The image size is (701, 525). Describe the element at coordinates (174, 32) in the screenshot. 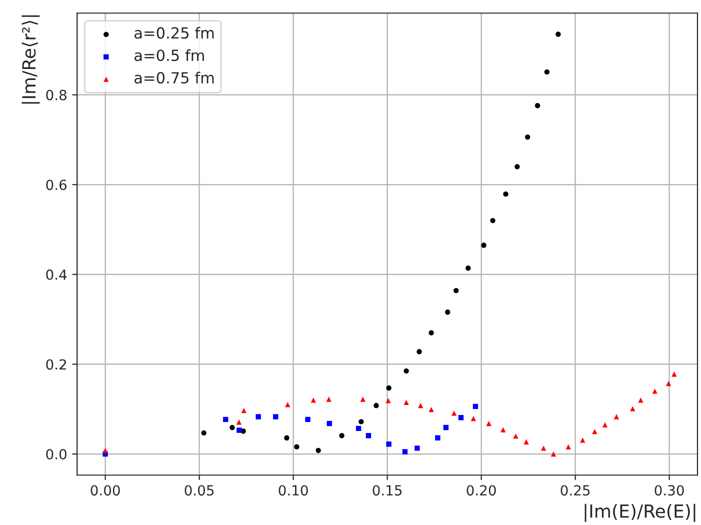

I see `legend-label: a=0.25 fm` at that location.